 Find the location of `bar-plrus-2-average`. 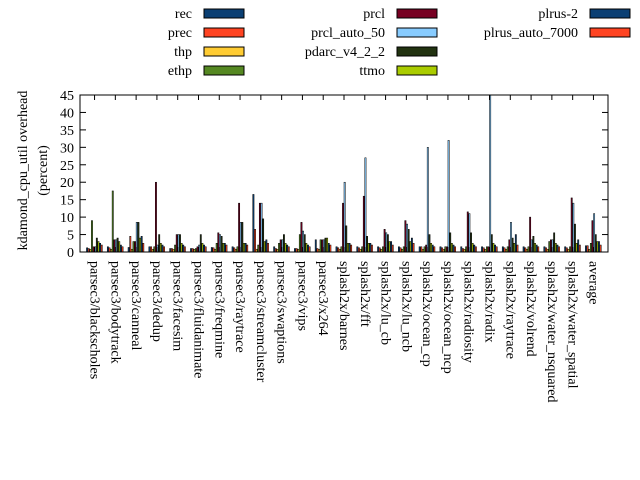

bar-plrus-2-average is located at coordinates (599, 247).